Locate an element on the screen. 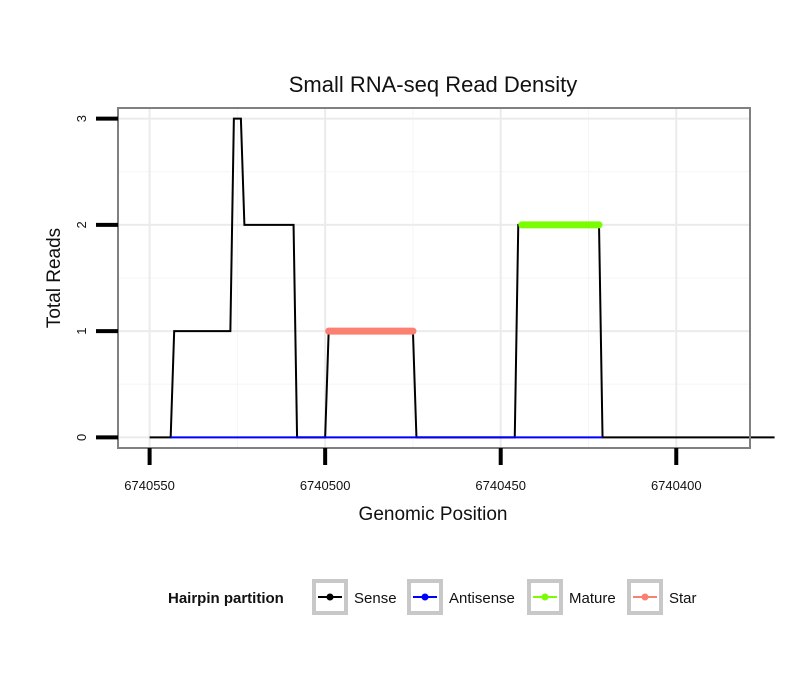  x-tick-label: 6740400 is located at coordinates (676, 485).